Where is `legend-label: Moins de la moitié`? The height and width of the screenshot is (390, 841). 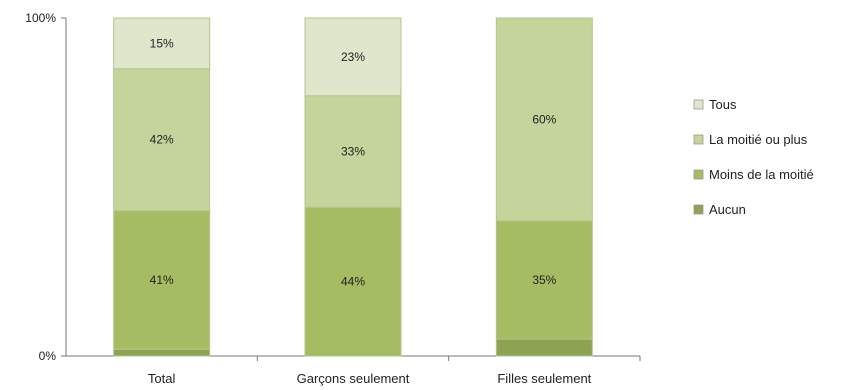 legend-label: Moins de la moitié is located at coordinates (761, 174).